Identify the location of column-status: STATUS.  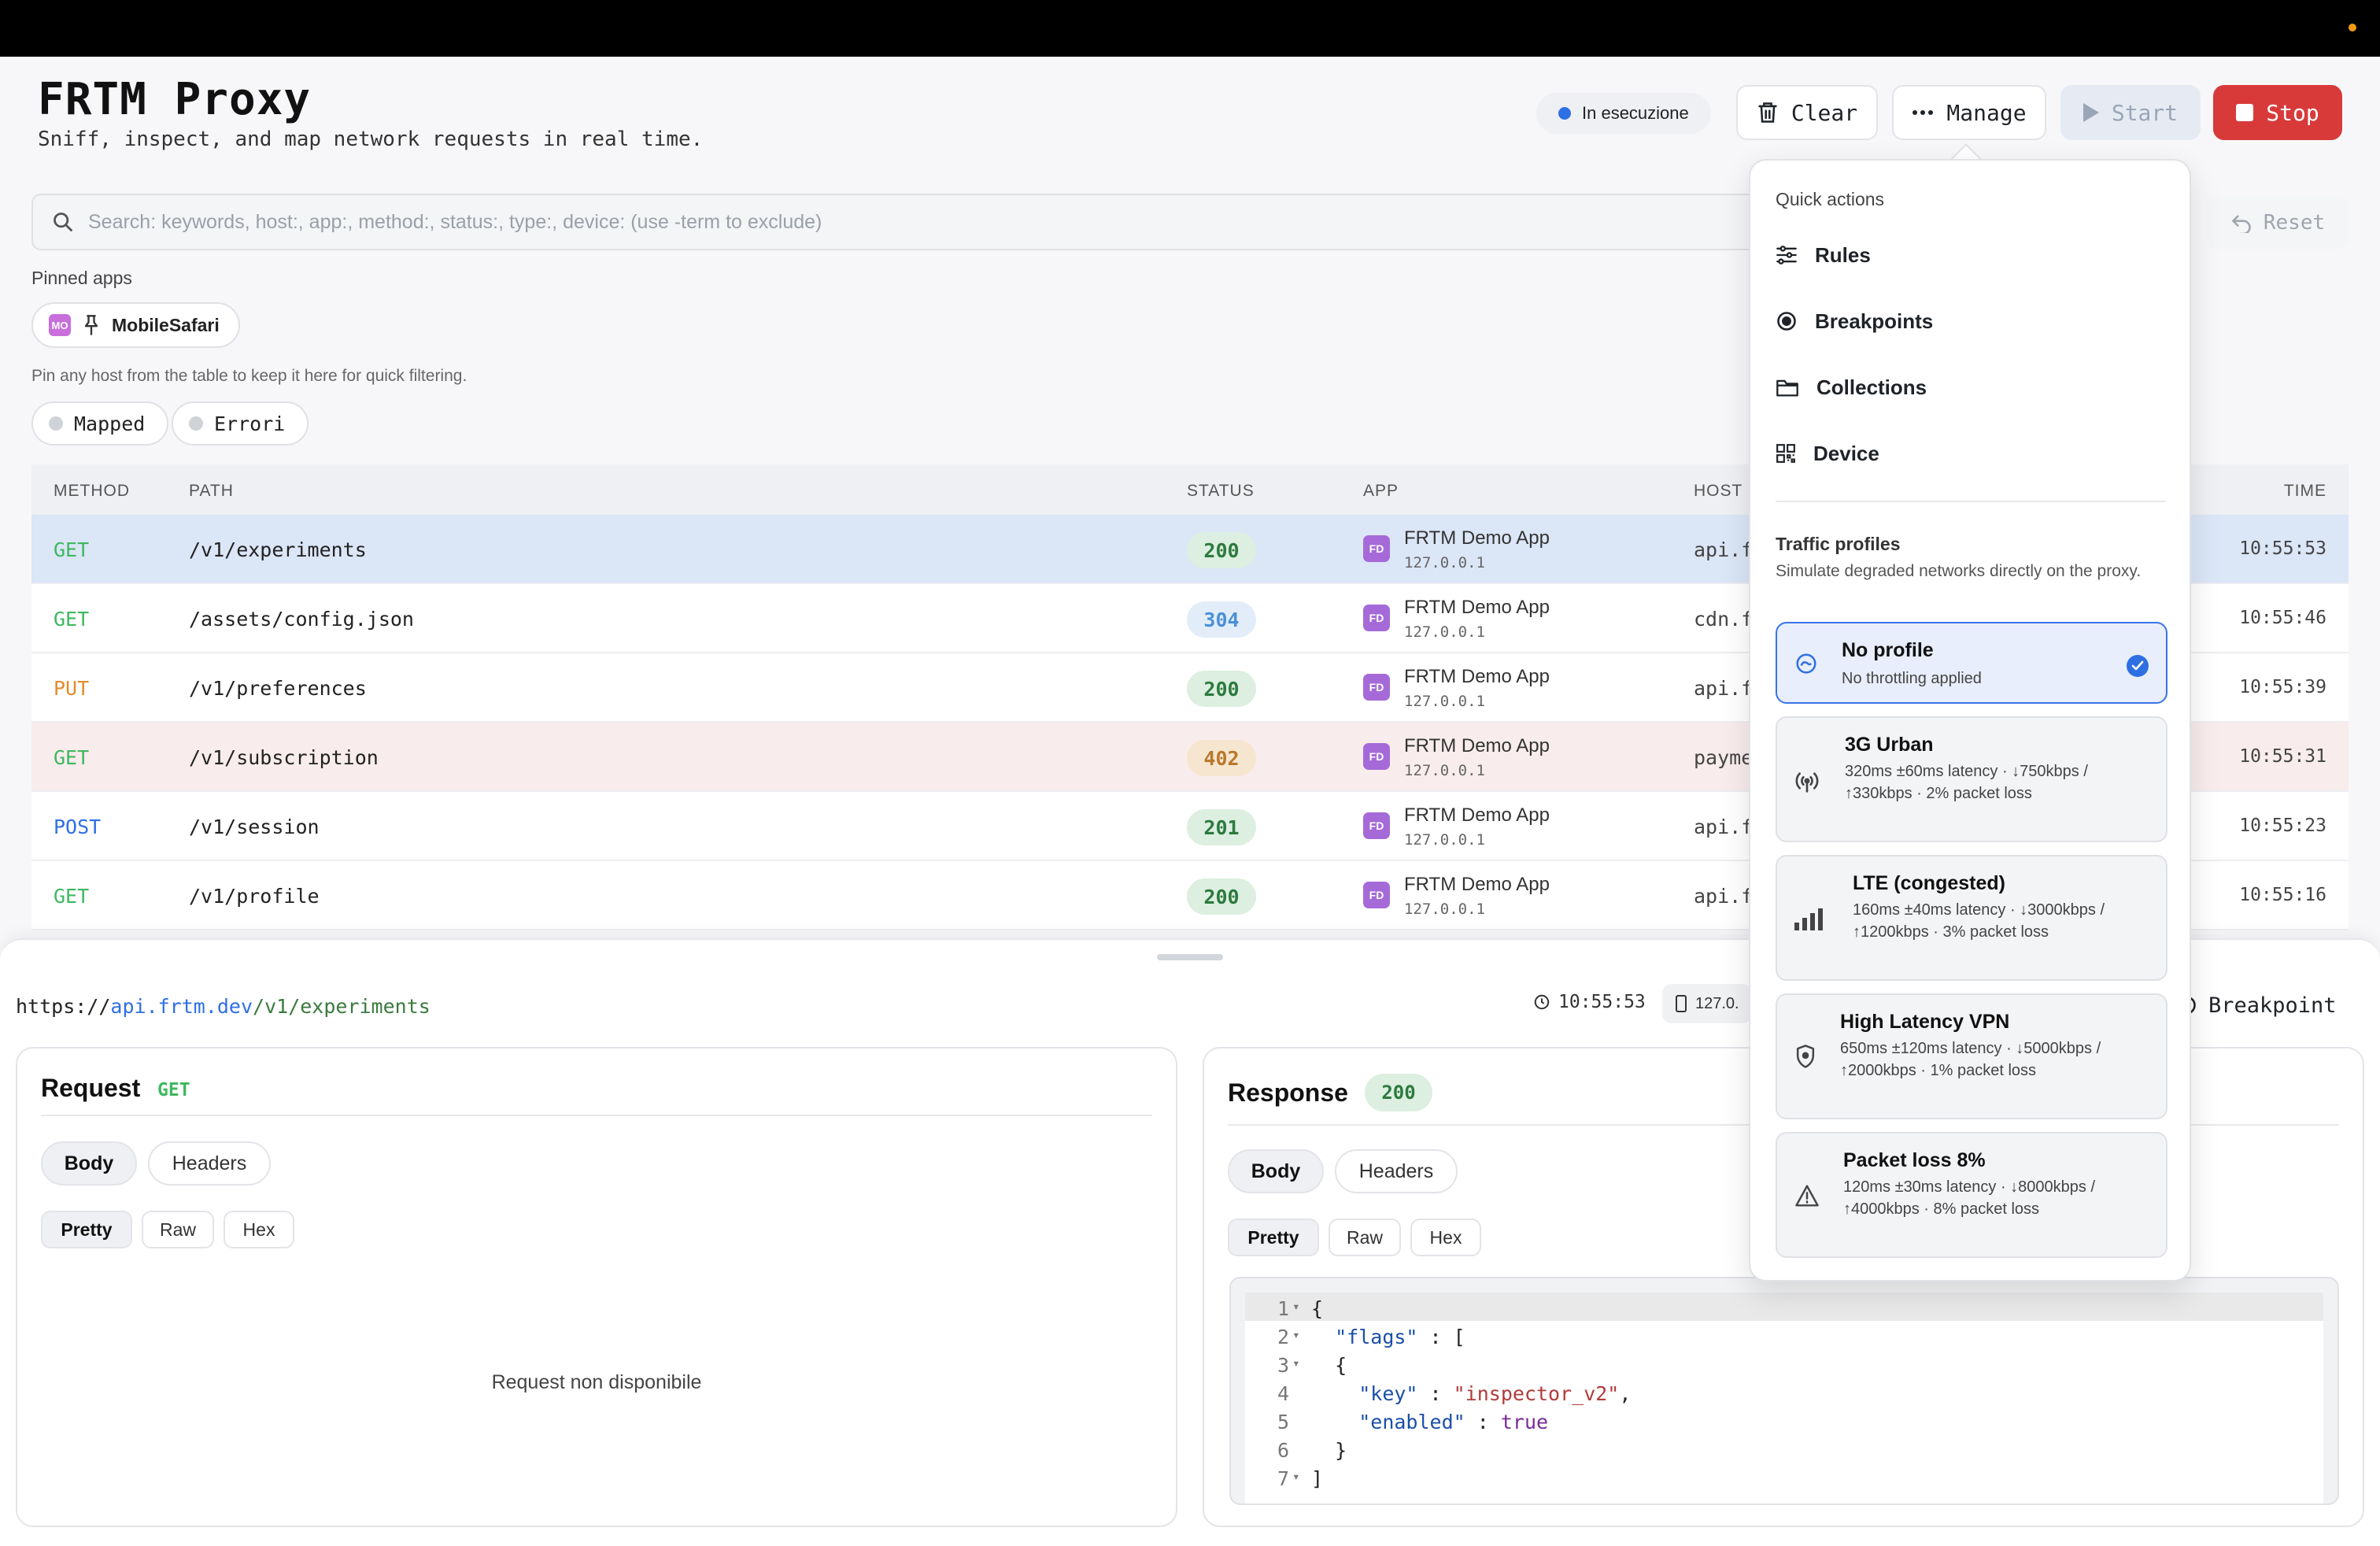
(1221, 491).